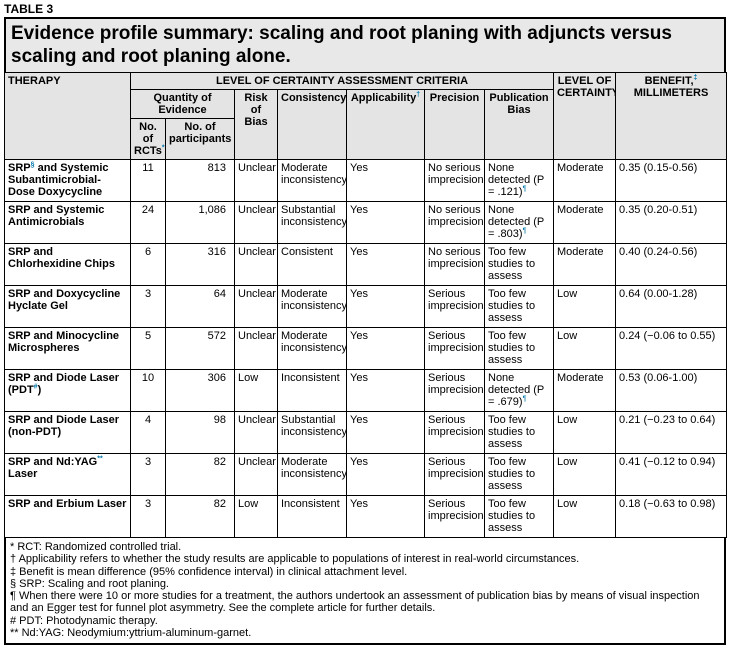 The height and width of the screenshot is (659, 730). What do you see at coordinates (671, 432) in the screenshot?
I see `benefit-cell: 0.21 (−0.23 to 0.64)` at bounding box center [671, 432].